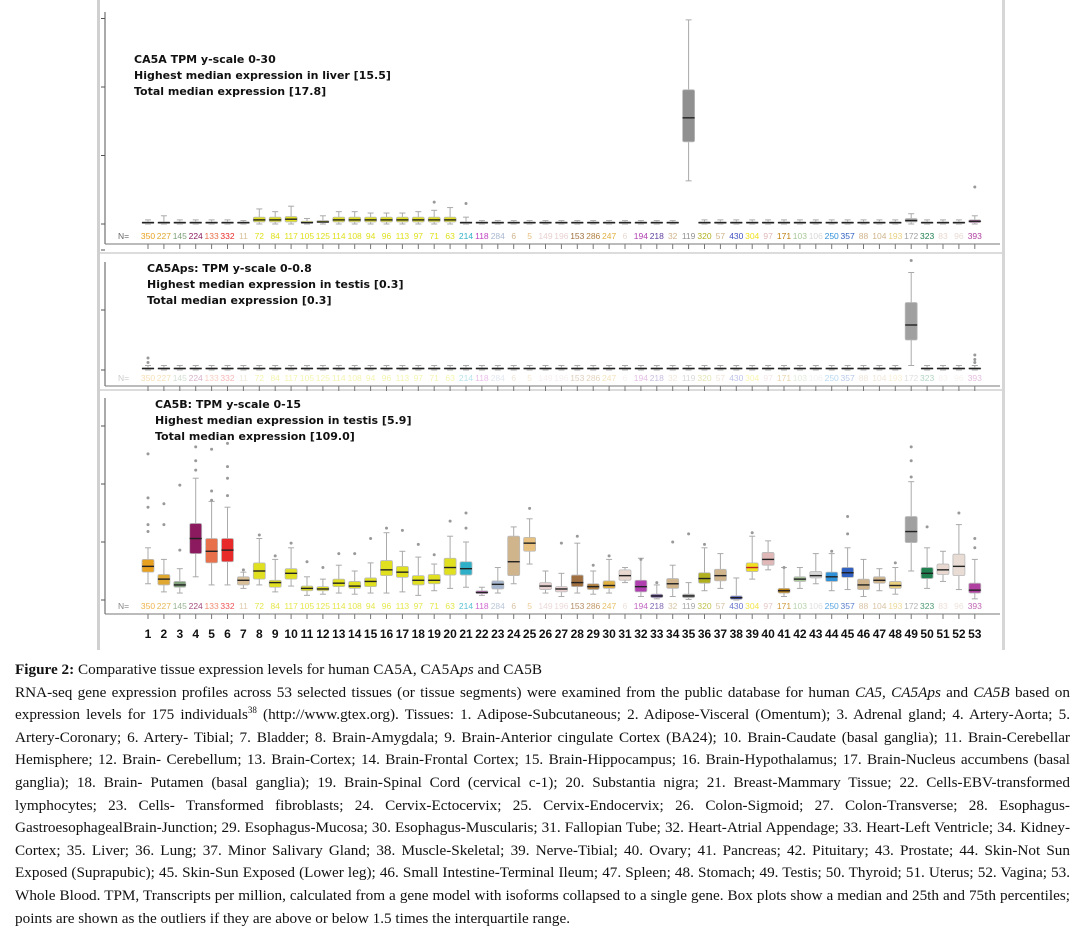 The image size is (1085, 933). I want to click on tissue-number: 30, so click(609, 634).